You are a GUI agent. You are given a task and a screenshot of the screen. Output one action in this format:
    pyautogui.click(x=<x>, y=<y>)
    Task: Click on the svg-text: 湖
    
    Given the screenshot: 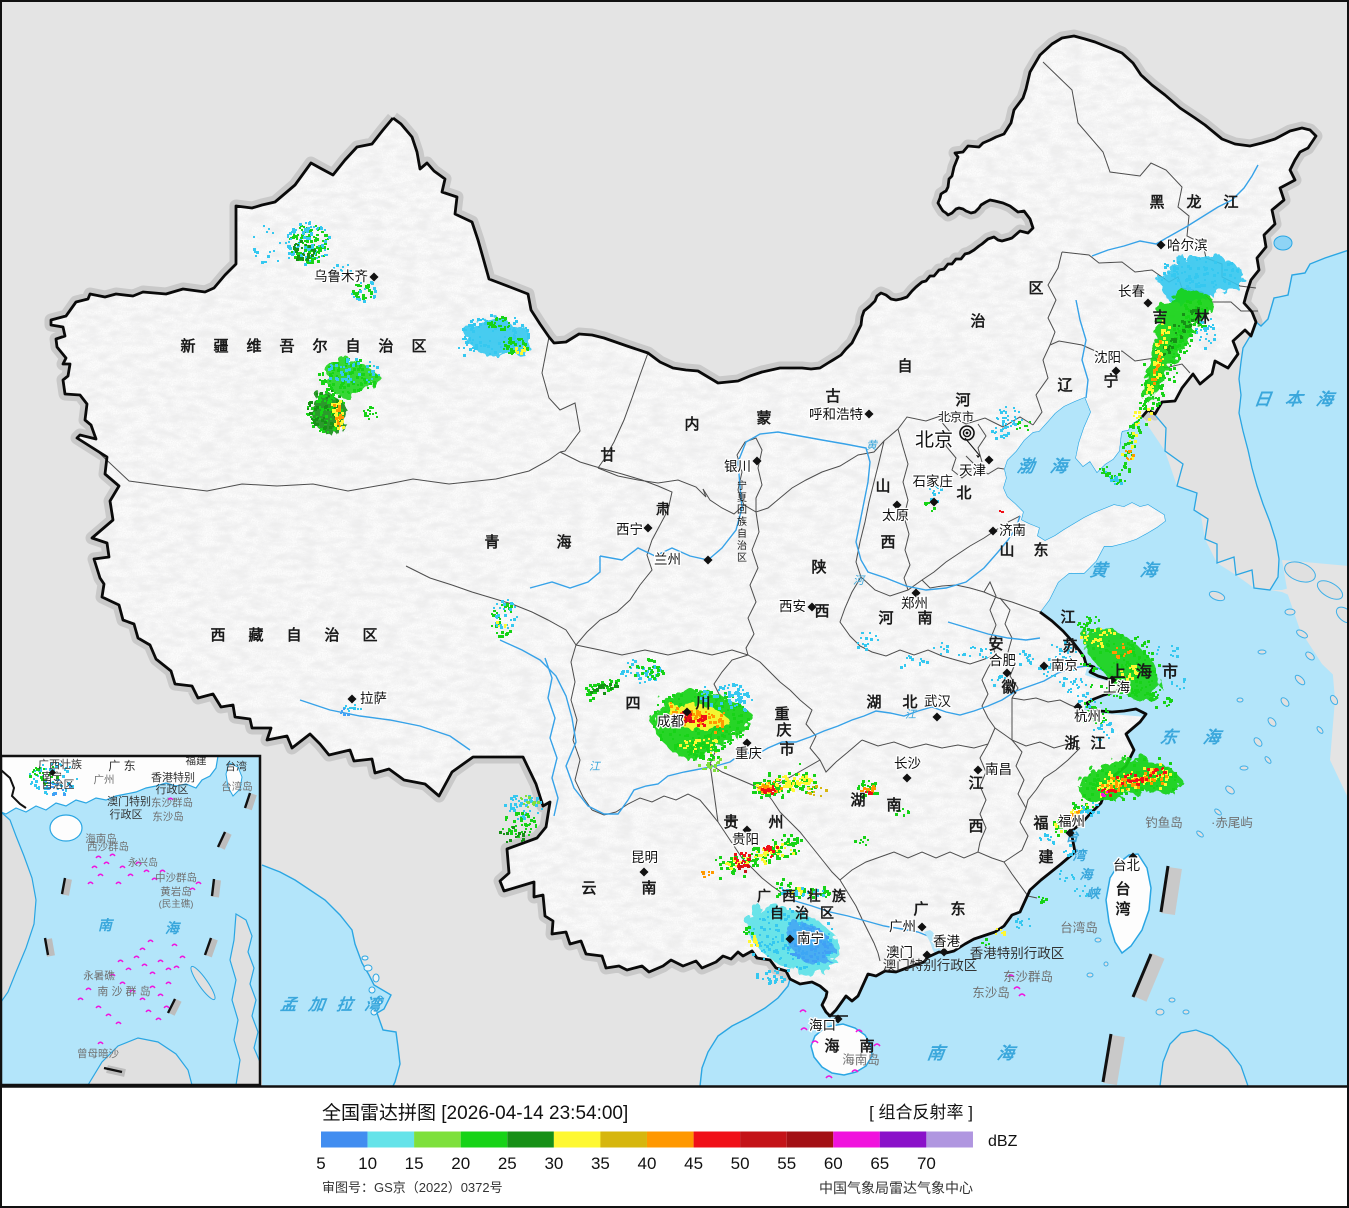 What is the action you would take?
    pyautogui.click(x=873, y=702)
    